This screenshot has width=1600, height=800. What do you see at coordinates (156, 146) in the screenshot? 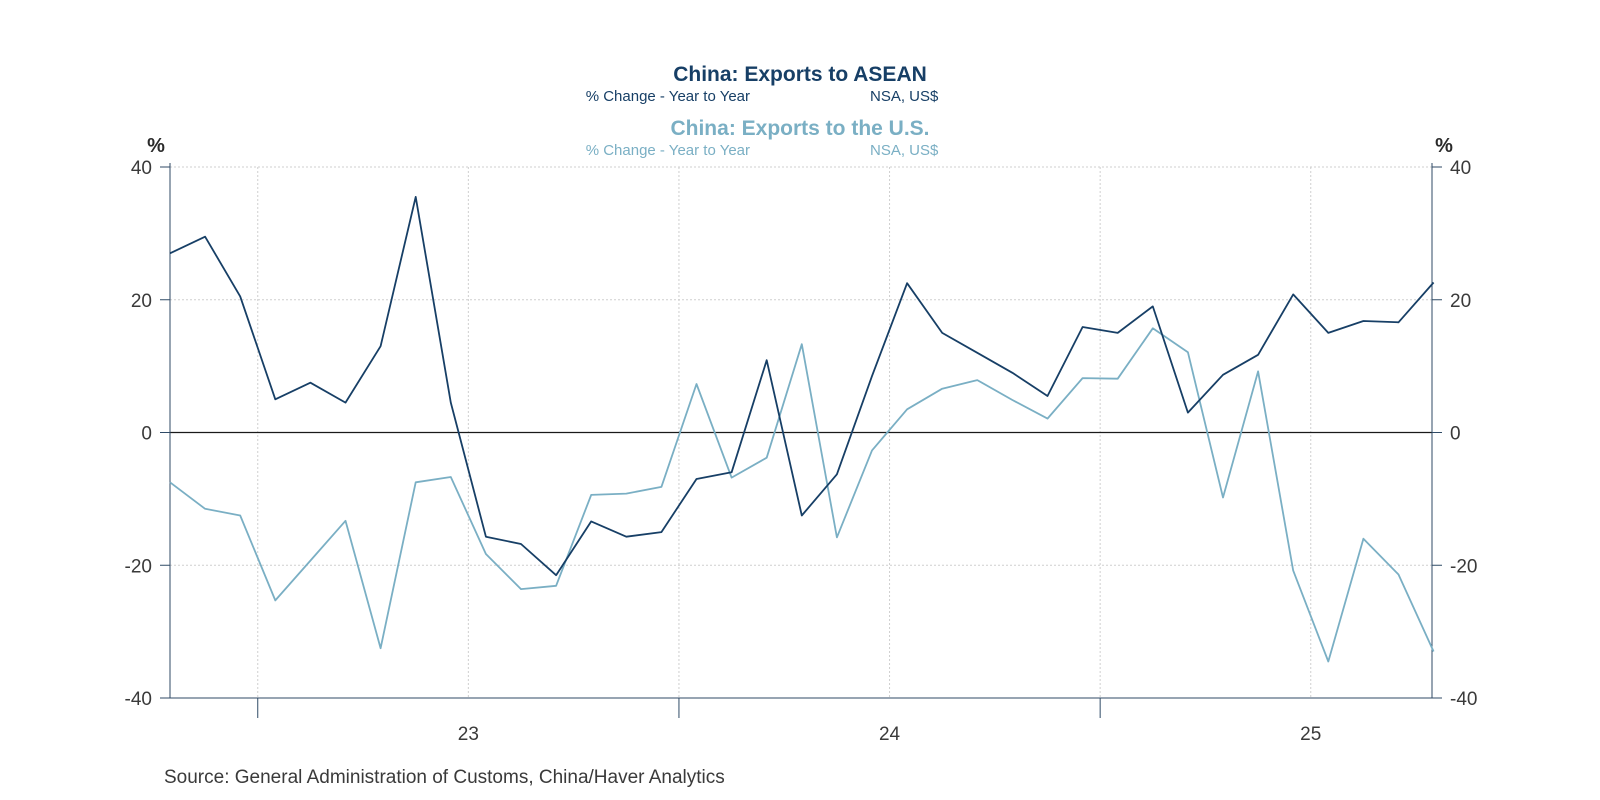
I see `y-unit-left: %` at bounding box center [156, 146].